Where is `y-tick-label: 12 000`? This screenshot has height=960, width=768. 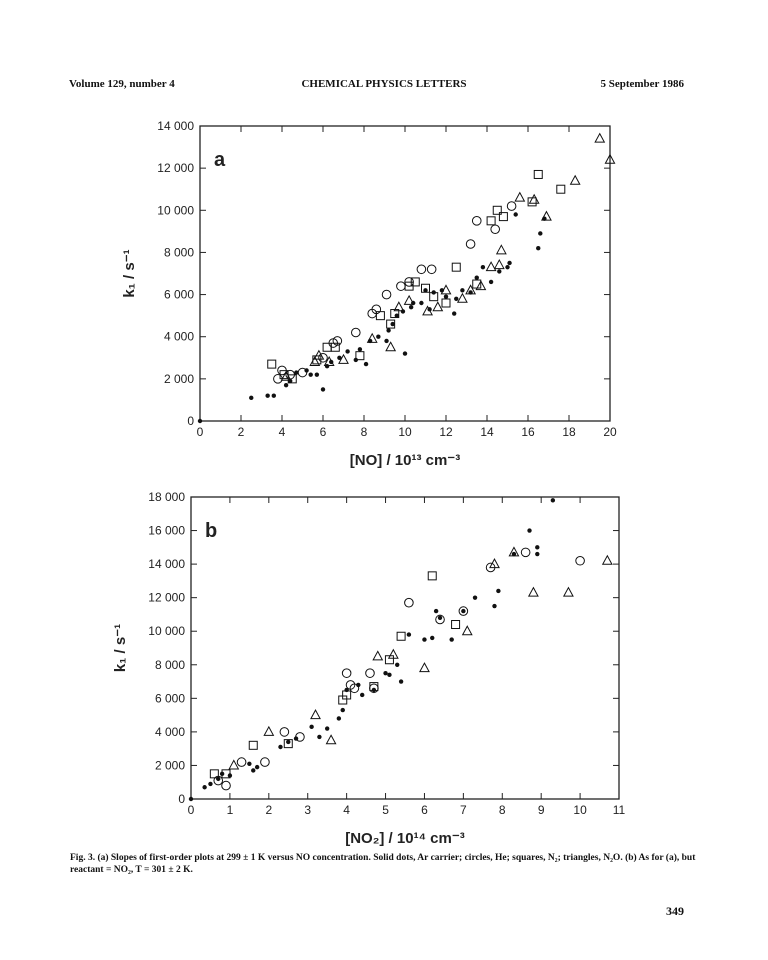
y-tick-label: 12 000 is located at coordinates (175, 168).